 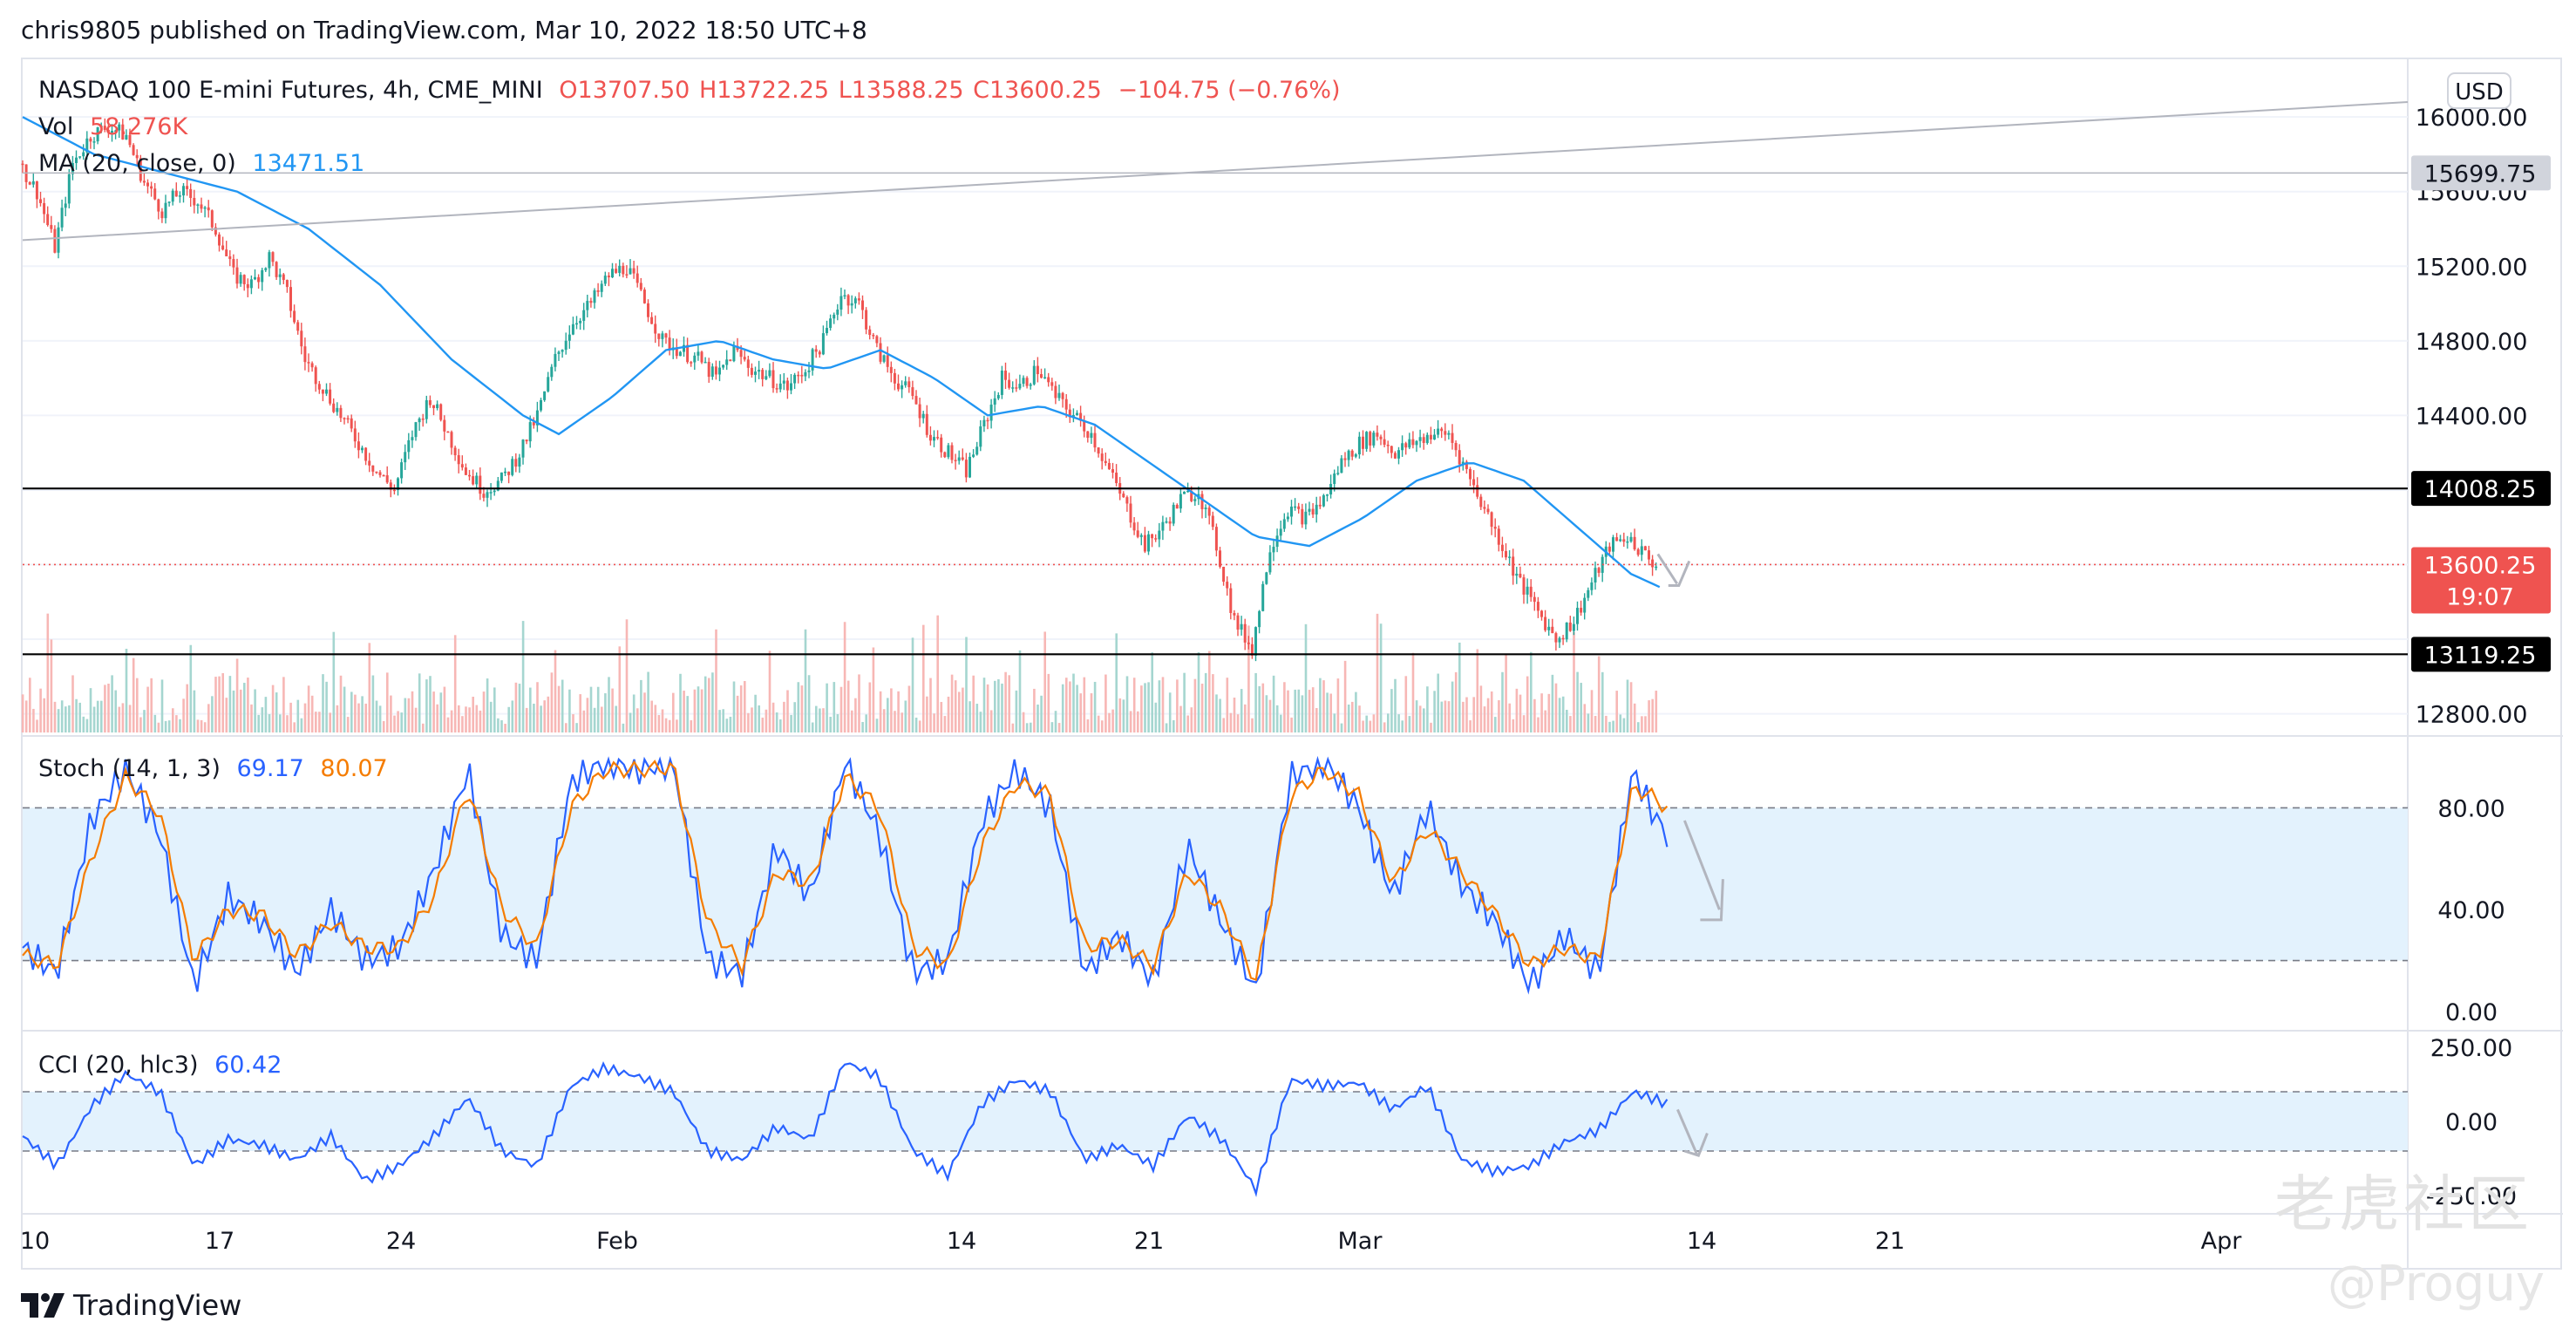 I want to click on price-tag-label: 13600.25, so click(x=2480, y=565).